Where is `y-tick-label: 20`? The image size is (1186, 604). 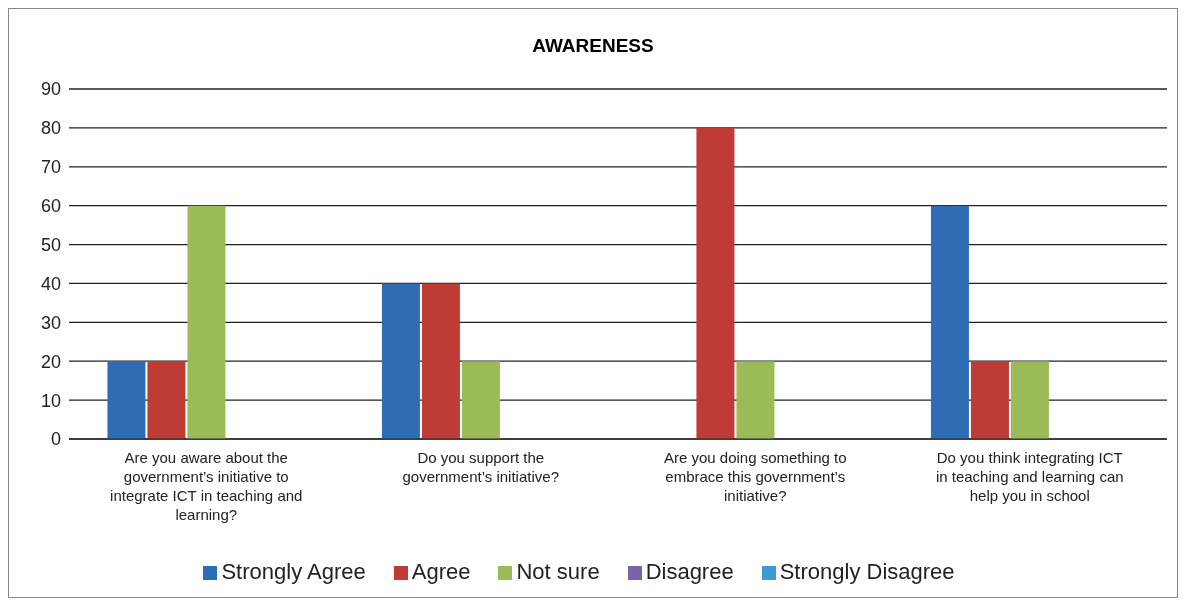 y-tick-label: 20 is located at coordinates (50, 361).